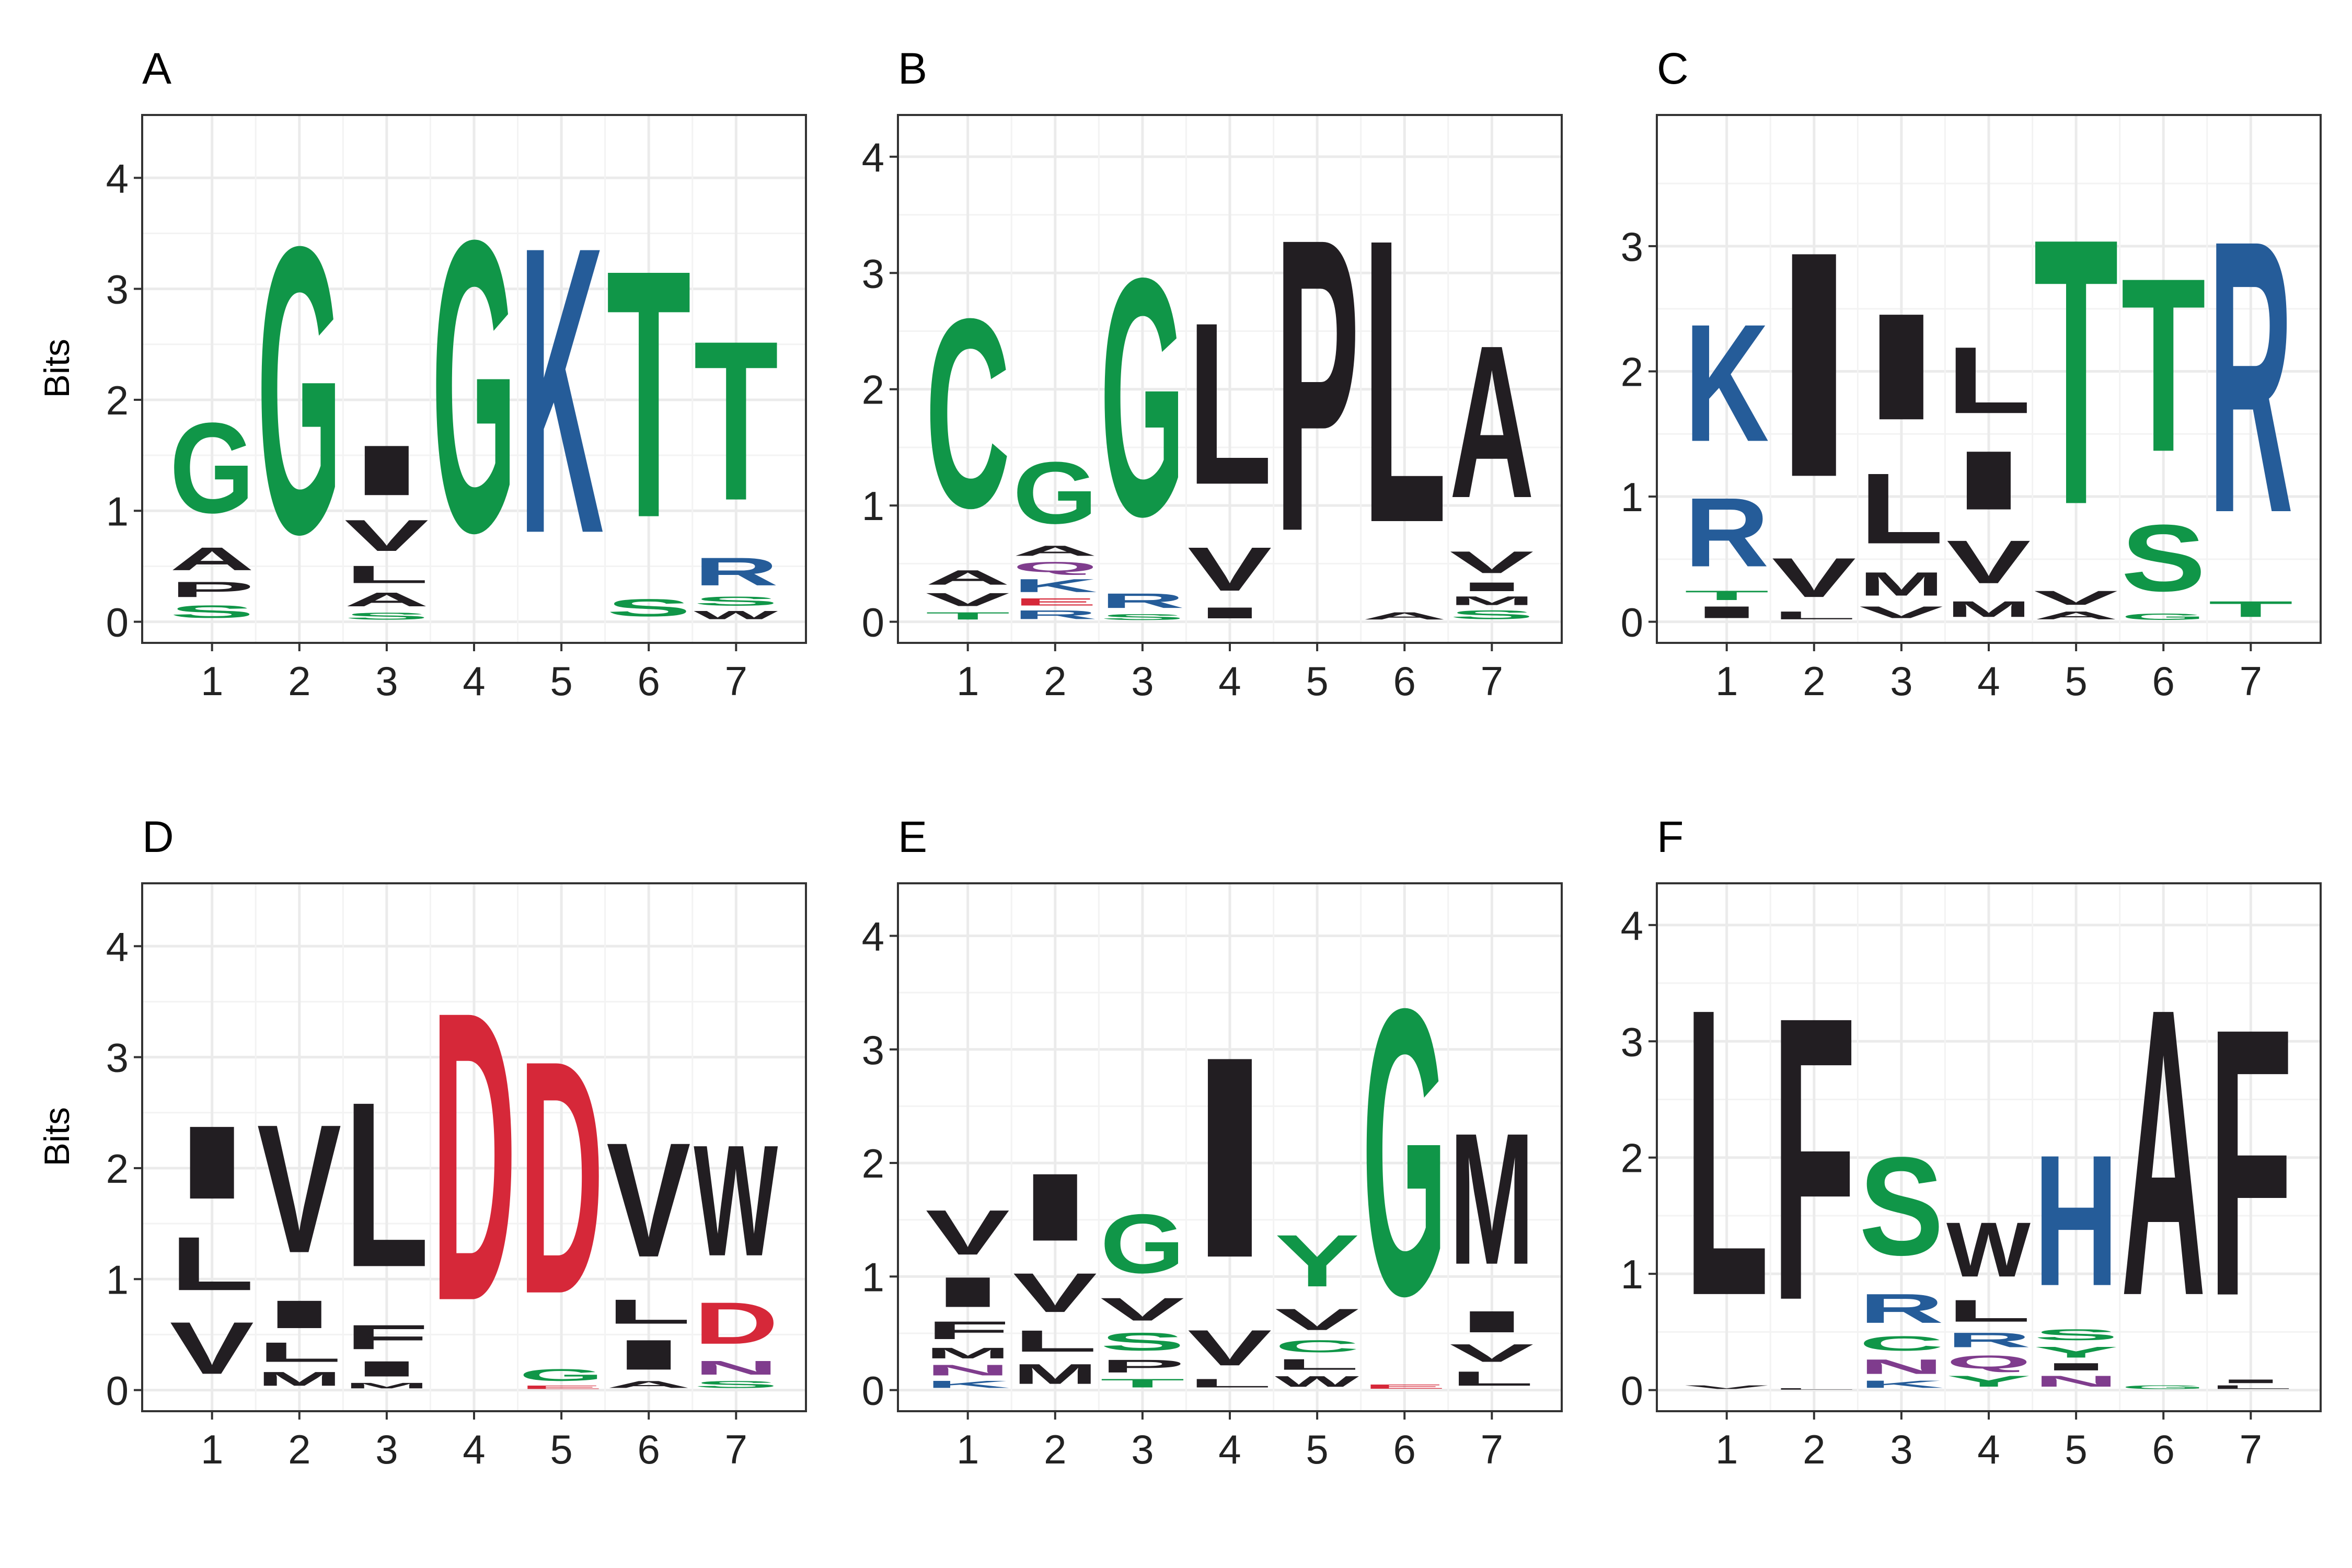 This screenshot has width=2352, height=1568. What do you see at coordinates (1727, 383) in the screenshot?
I see `logo-letter-C-1-3: K` at bounding box center [1727, 383].